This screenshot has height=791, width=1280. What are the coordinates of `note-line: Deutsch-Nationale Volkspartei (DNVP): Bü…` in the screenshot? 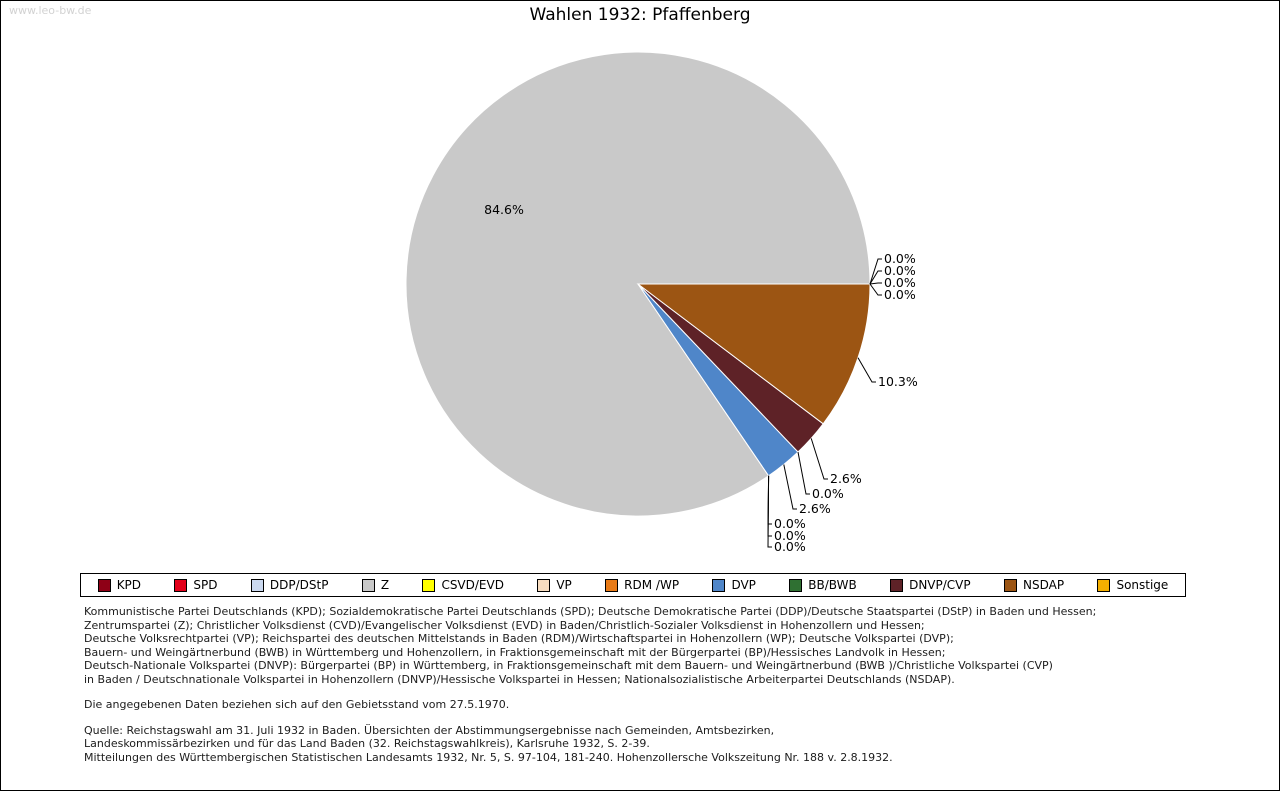 It's located at (568, 665).